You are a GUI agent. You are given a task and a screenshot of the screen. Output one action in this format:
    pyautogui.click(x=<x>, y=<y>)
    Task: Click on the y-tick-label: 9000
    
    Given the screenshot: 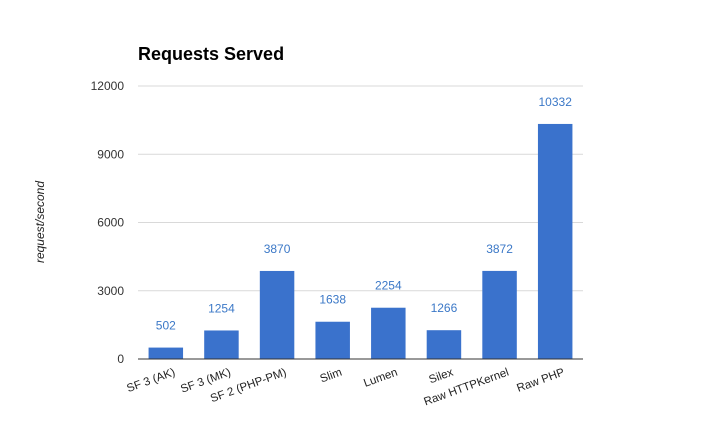 What is the action you would take?
    pyautogui.click(x=110, y=154)
    